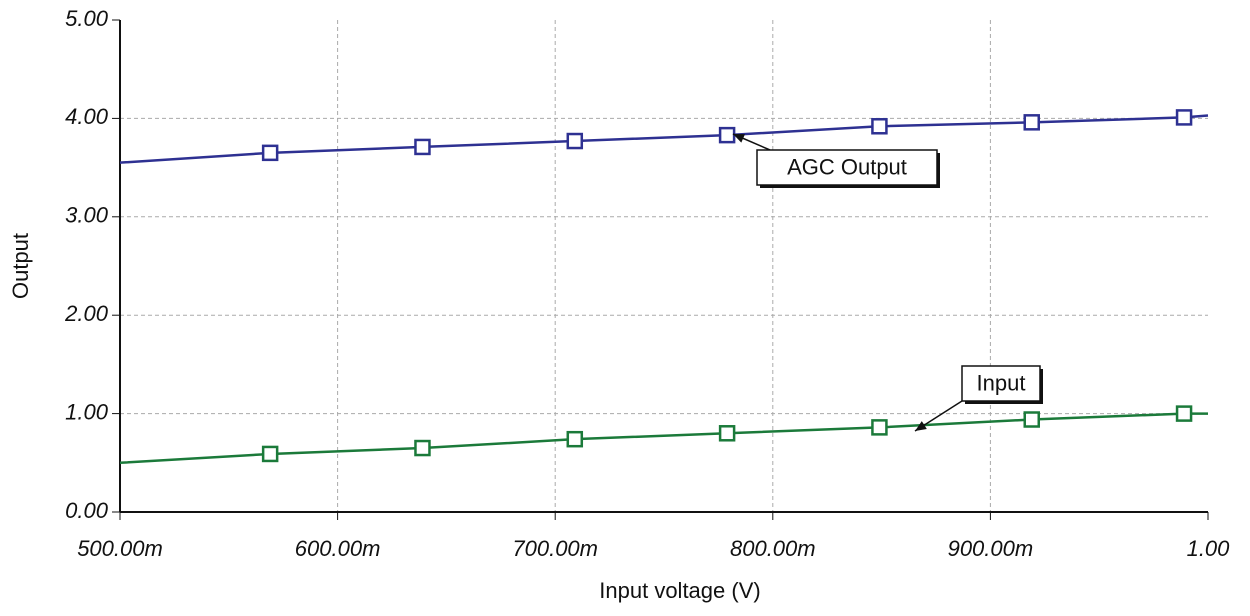  What do you see at coordinates (87, 411) in the screenshot?
I see `y-tick-label: 1.00` at bounding box center [87, 411].